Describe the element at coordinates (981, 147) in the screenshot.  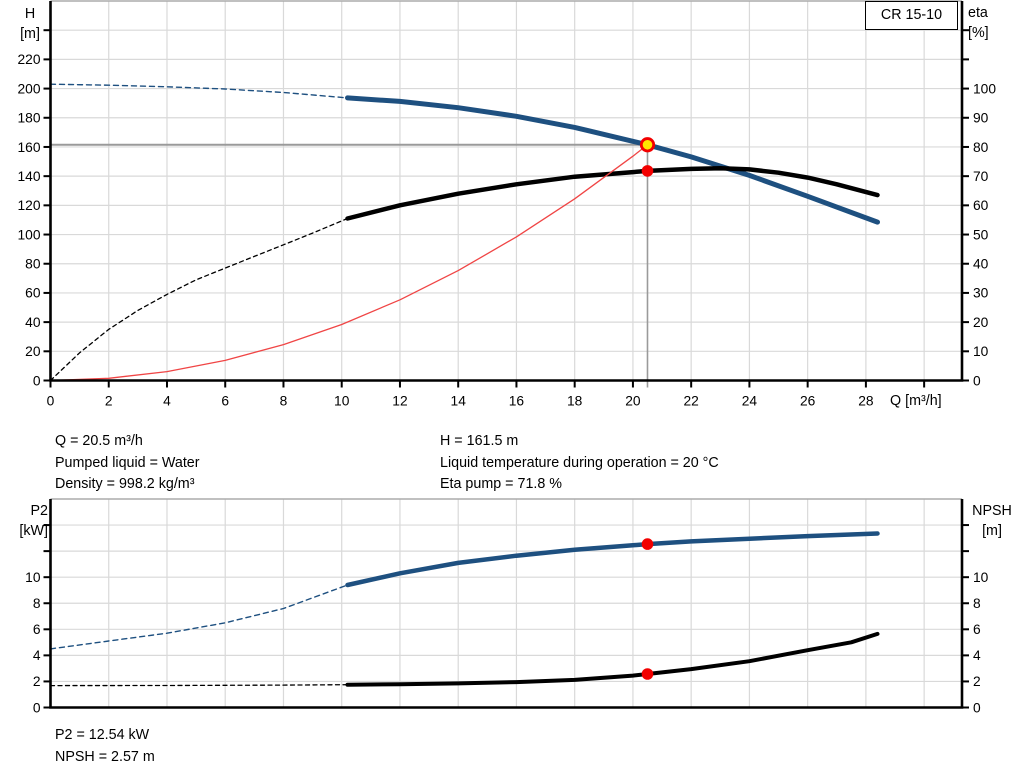
I see `right-axis-tick-label: 80` at that location.